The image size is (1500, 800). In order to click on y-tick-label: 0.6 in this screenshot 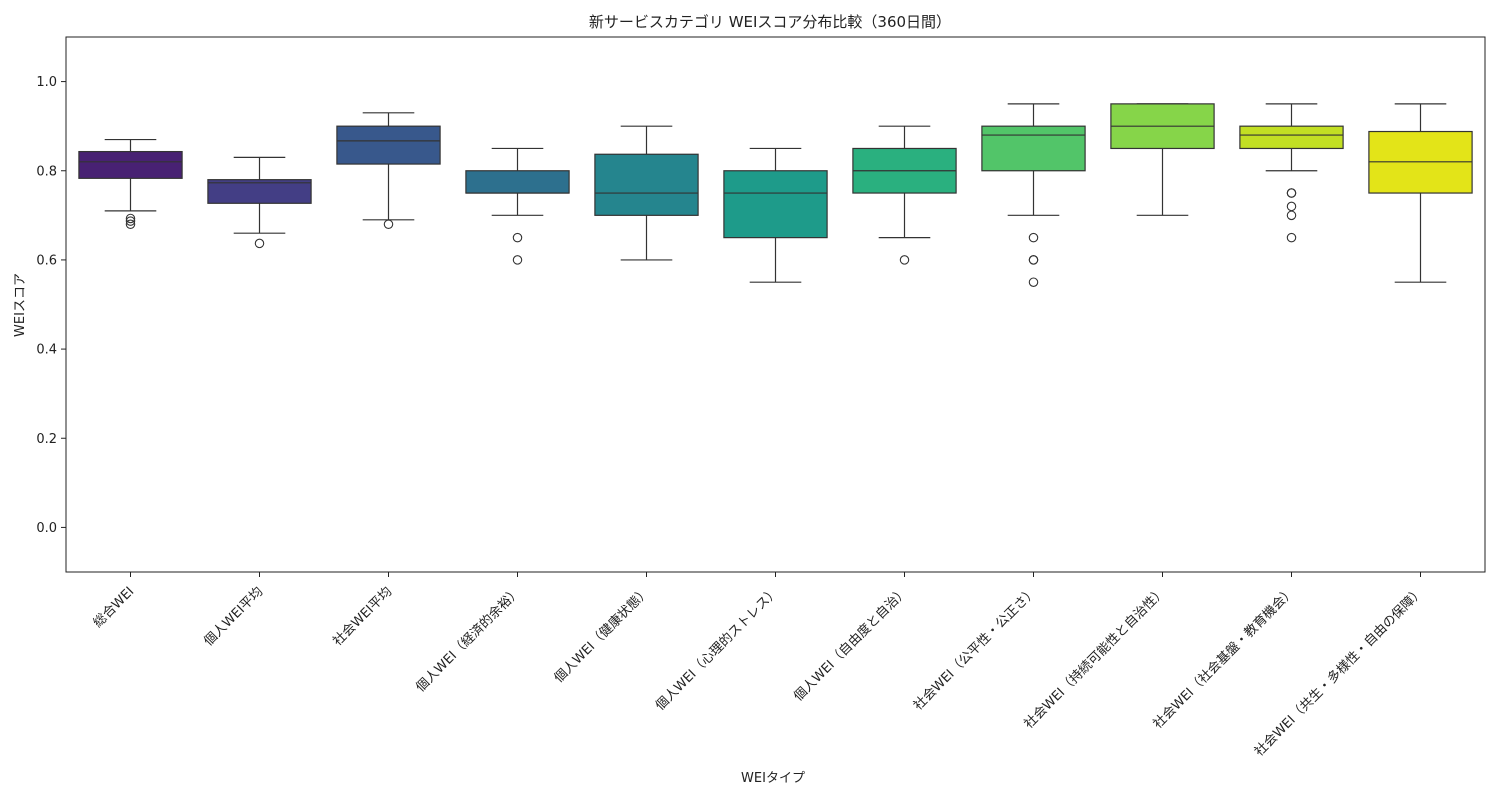, I will do `click(46, 260)`.